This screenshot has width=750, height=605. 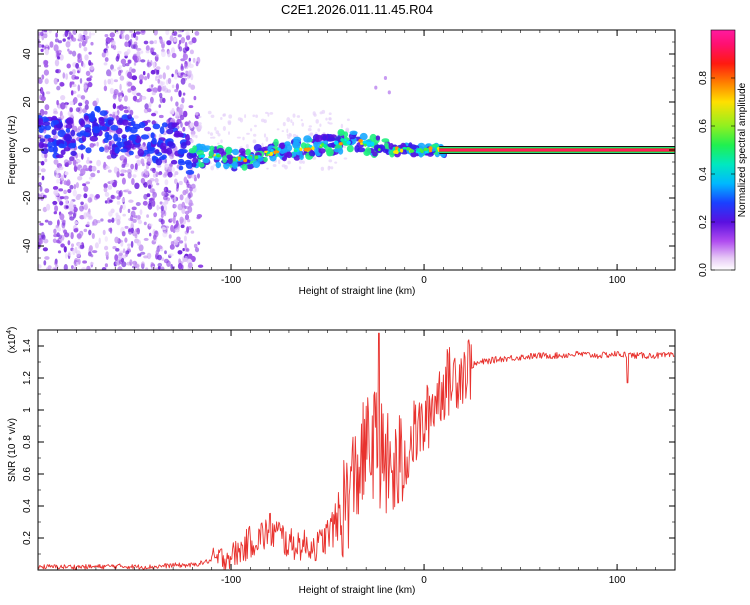 What do you see at coordinates (357, 590) in the screenshot?
I see `snr-x-axis-title: Height of straight line (km)` at bounding box center [357, 590].